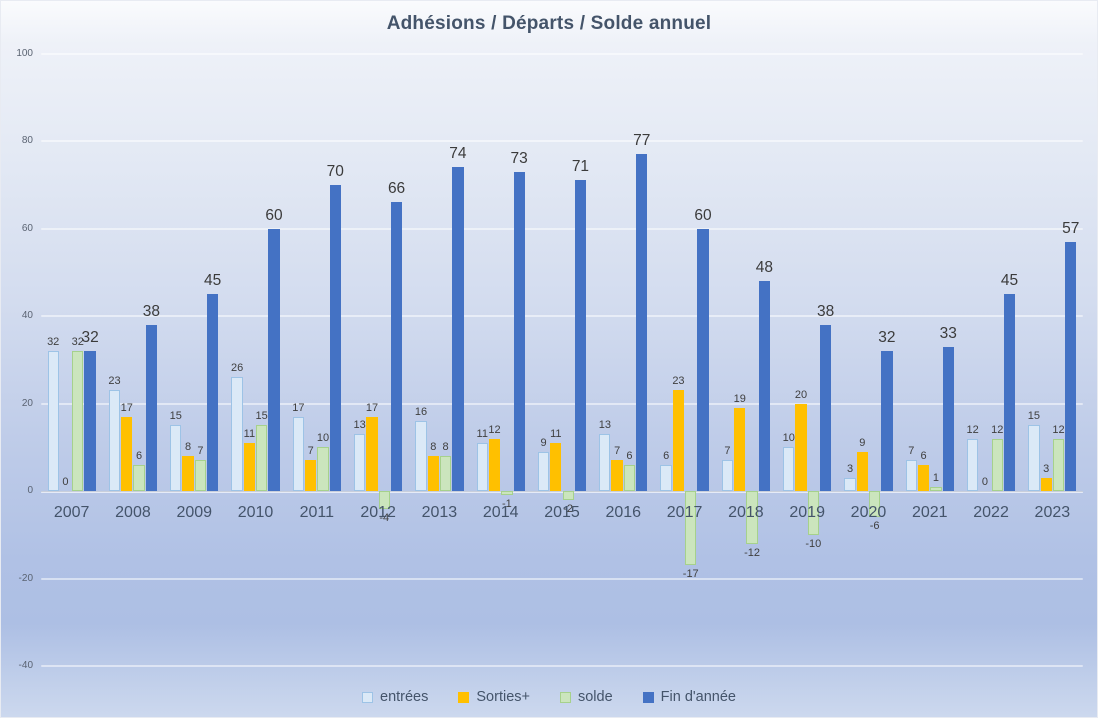  I want to click on x-axis-year-label: 2019, so click(807, 512).